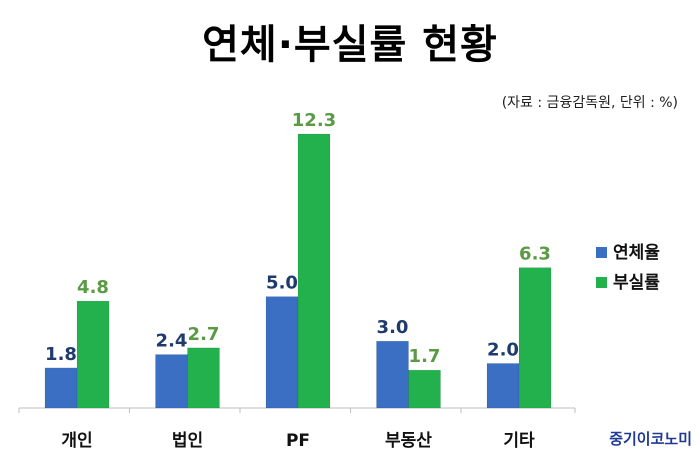  Describe the element at coordinates (61, 354) in the screenshot. I see `data-label: 1.8` at that location.